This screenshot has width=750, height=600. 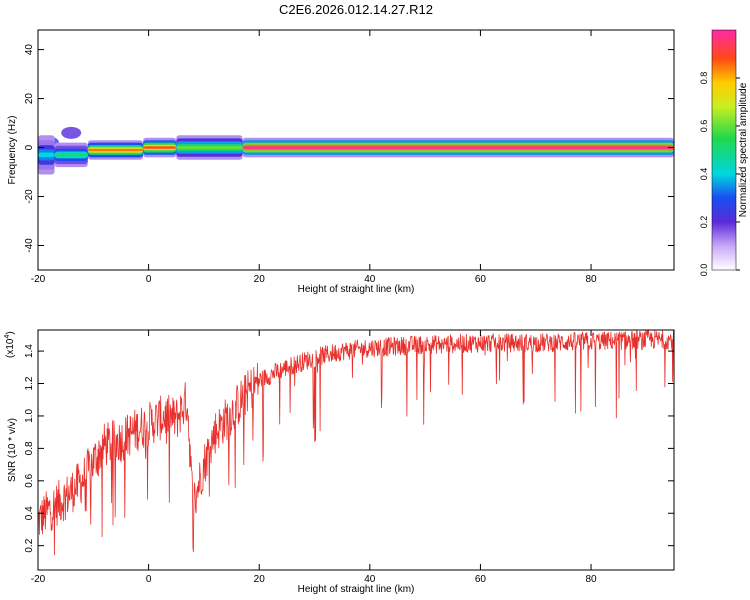 I want to click on heatmap-x-tick-label: 0, so click(x=149, y=279).